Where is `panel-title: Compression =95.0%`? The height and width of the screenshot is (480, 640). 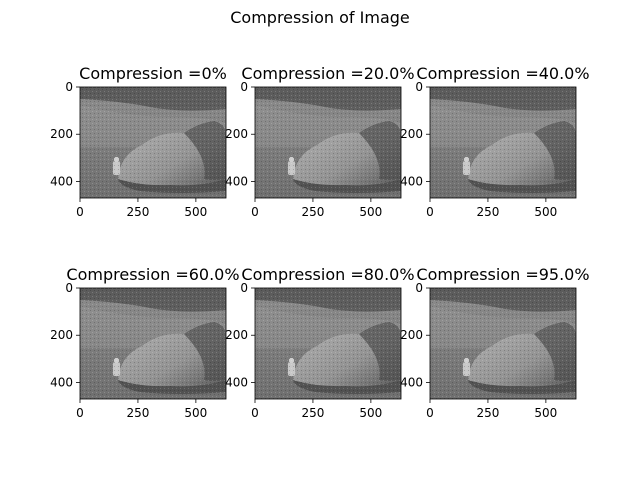 panel-title: Compression =95.0% is located at coordinates (502, 274).